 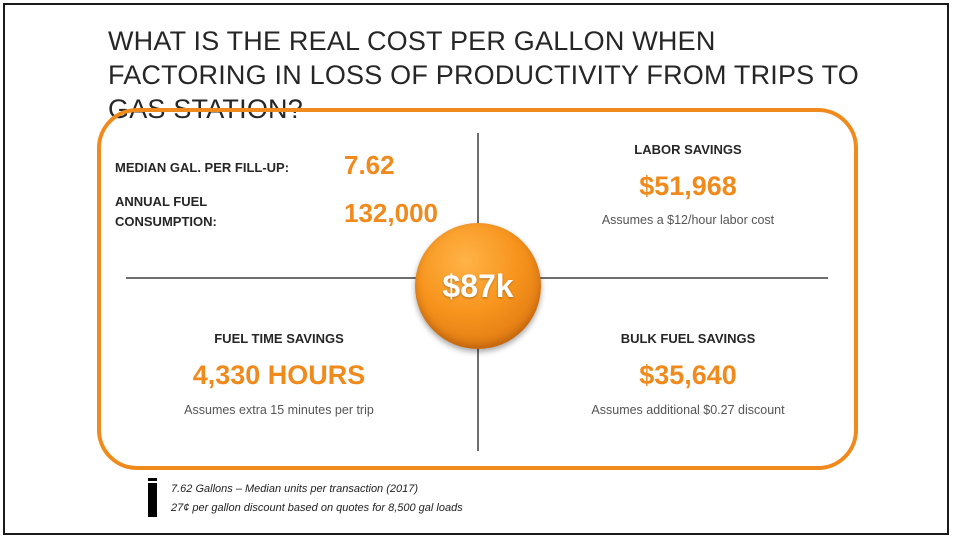 I want to click on fuel-time-savings-label: FUEL TIME SAVINGS, so click(x=279, y=338).